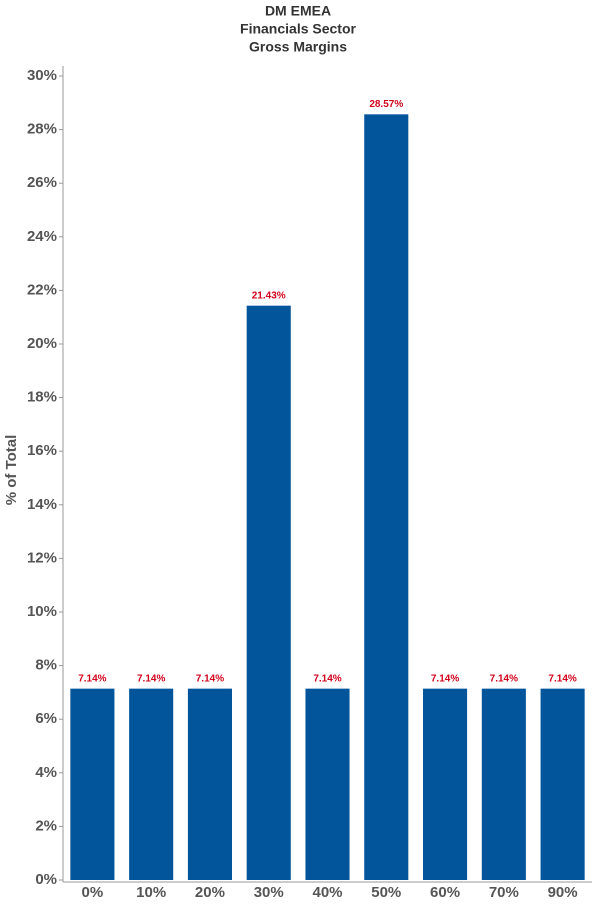 The height and width of the screenshot is (904, 597). What do you see at coordinates (42, 343) in the screenshot?
I see `y-tick-label: 20%` at bounding box center [42, 343].